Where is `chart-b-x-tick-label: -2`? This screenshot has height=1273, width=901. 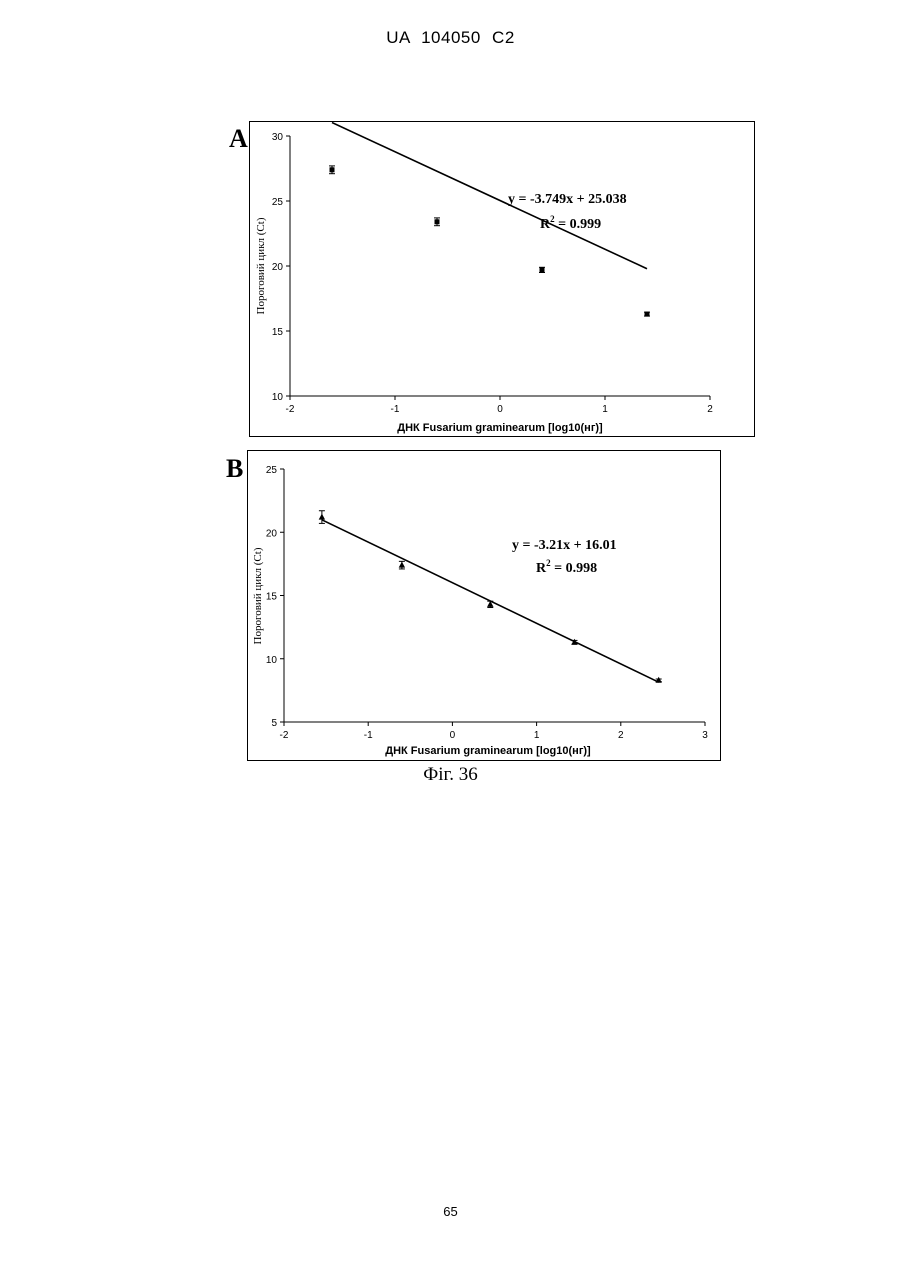
chart-b-x-tick-label: -2 is located at coordinates (284, 735).